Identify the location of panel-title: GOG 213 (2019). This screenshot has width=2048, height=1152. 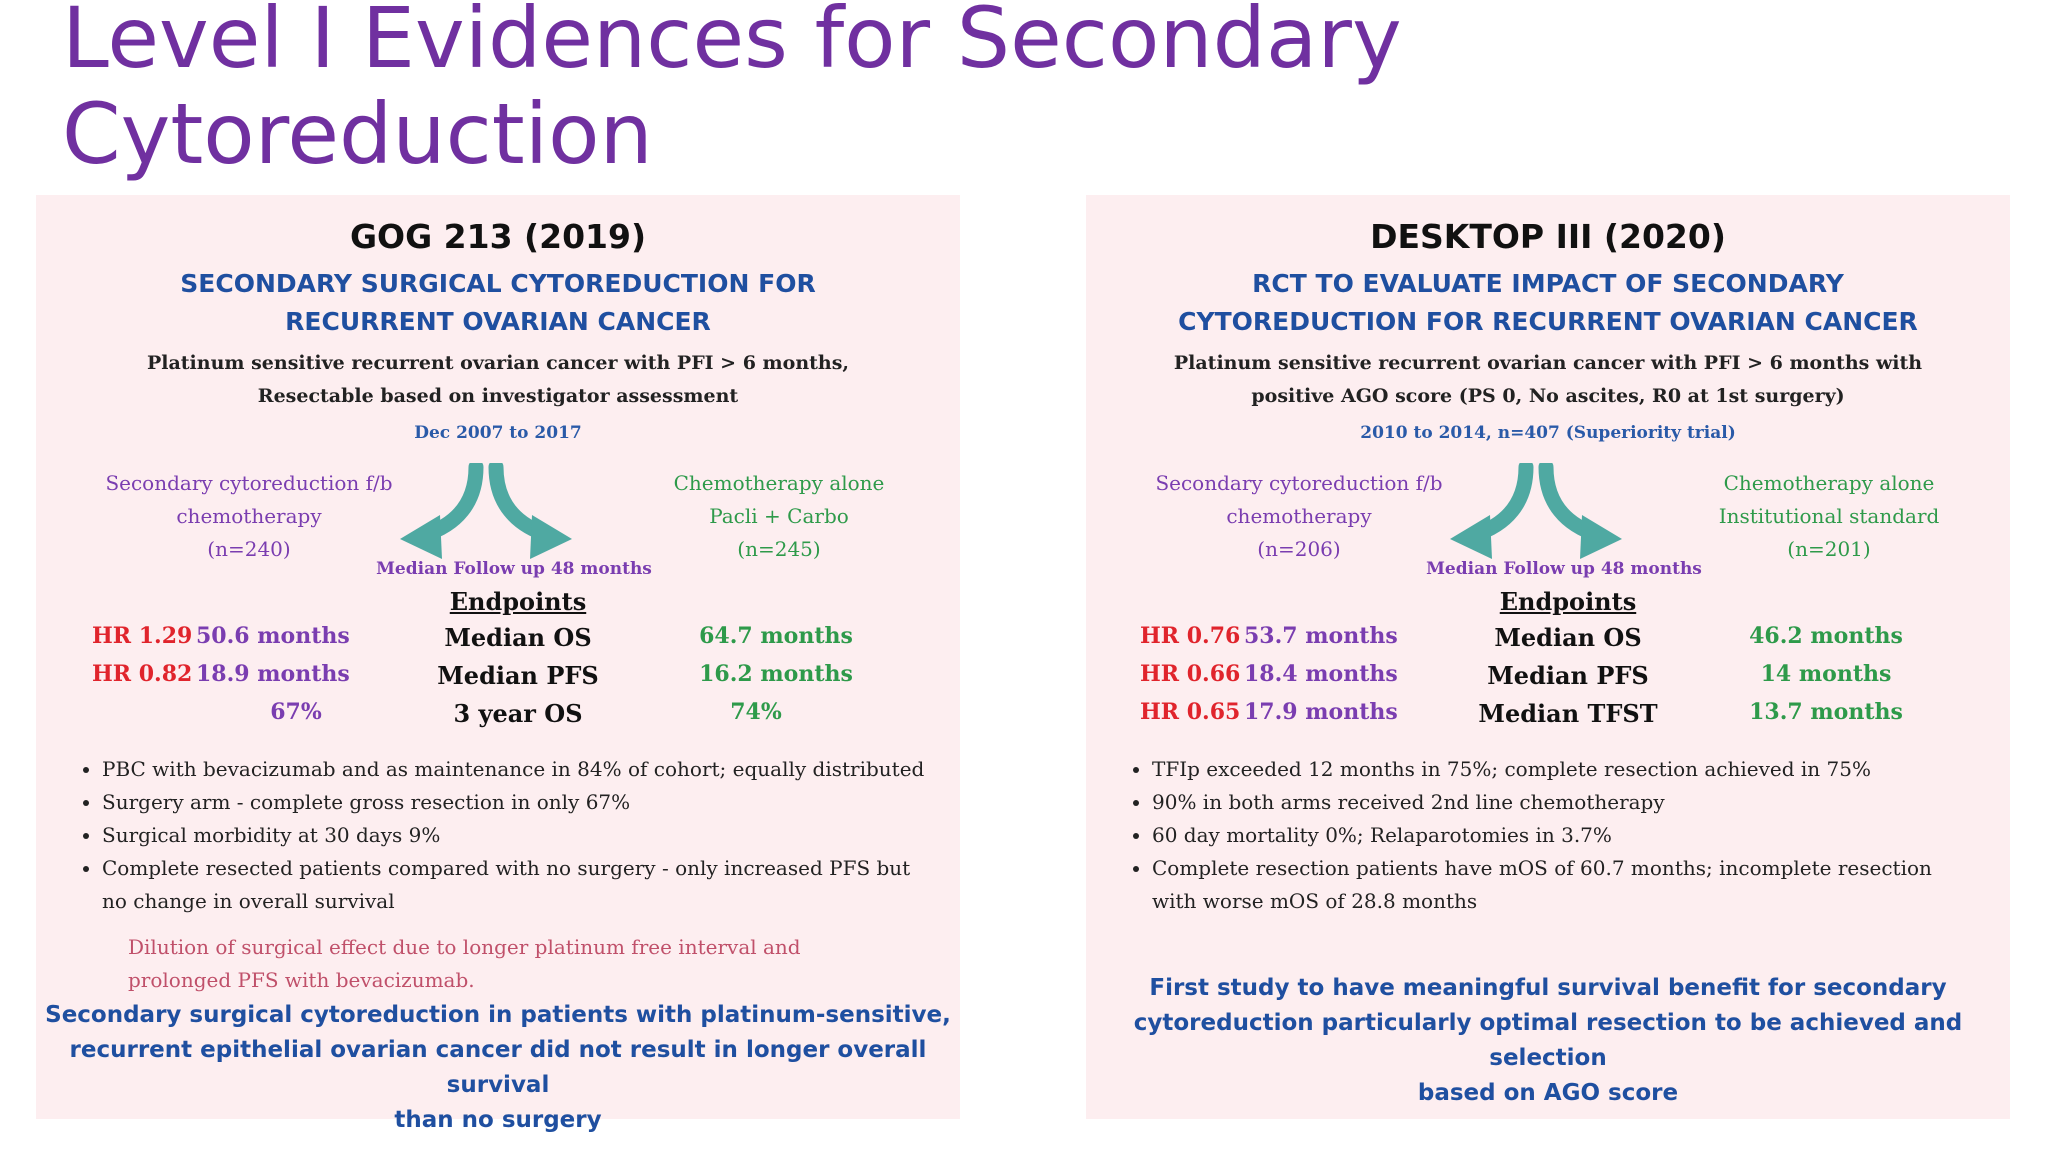
(498, 236).